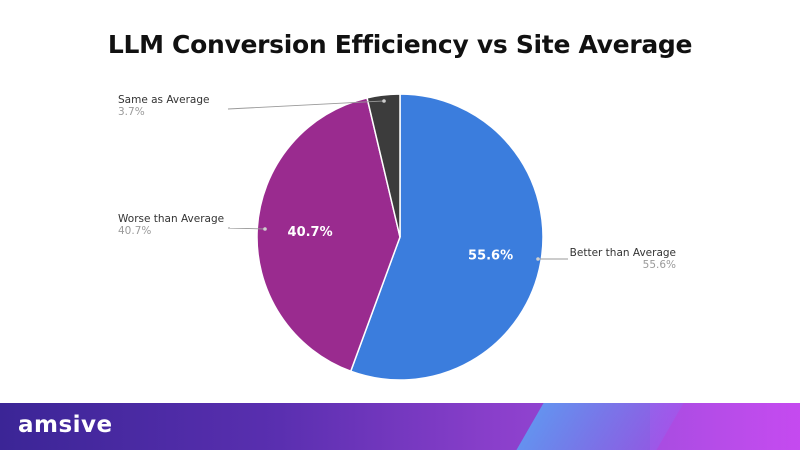 Image resolution: width=800 pixels, height=450 pixels. I want to click on category-percent-same-as-average: 3.7%, so click(131, 112).